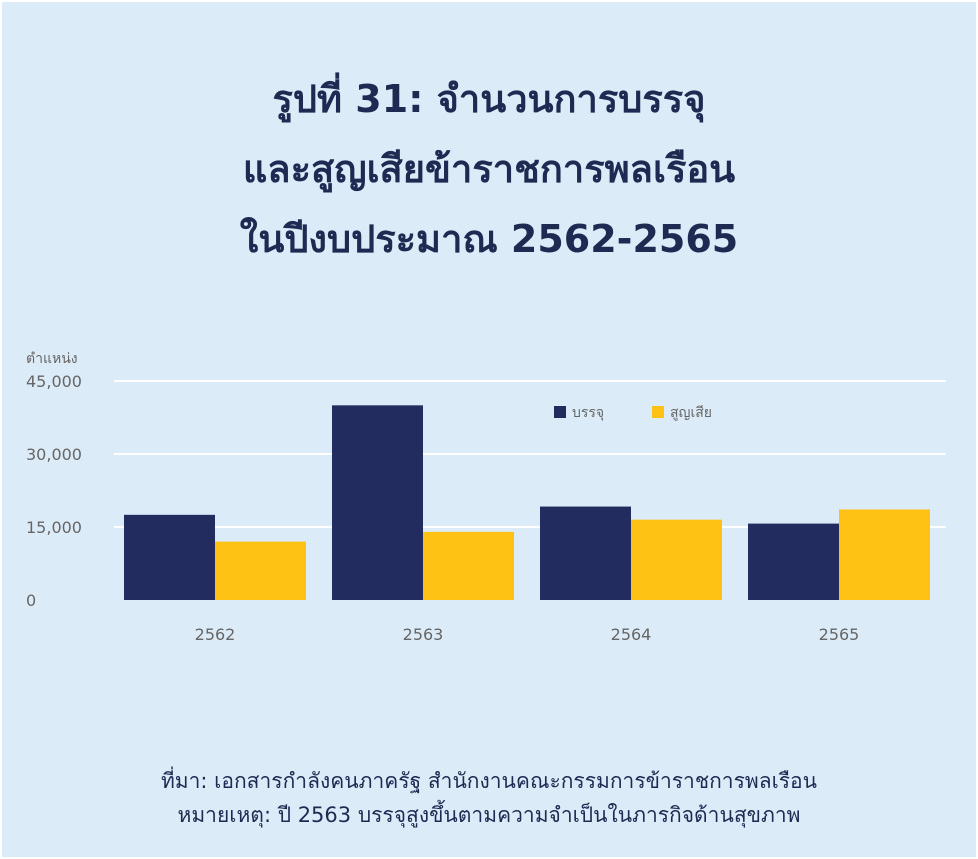  What do you see at coordinates (839, 634) in the screenshot?
I see `x-tick-label-2565: 2565` at bounding box center [839, 634].